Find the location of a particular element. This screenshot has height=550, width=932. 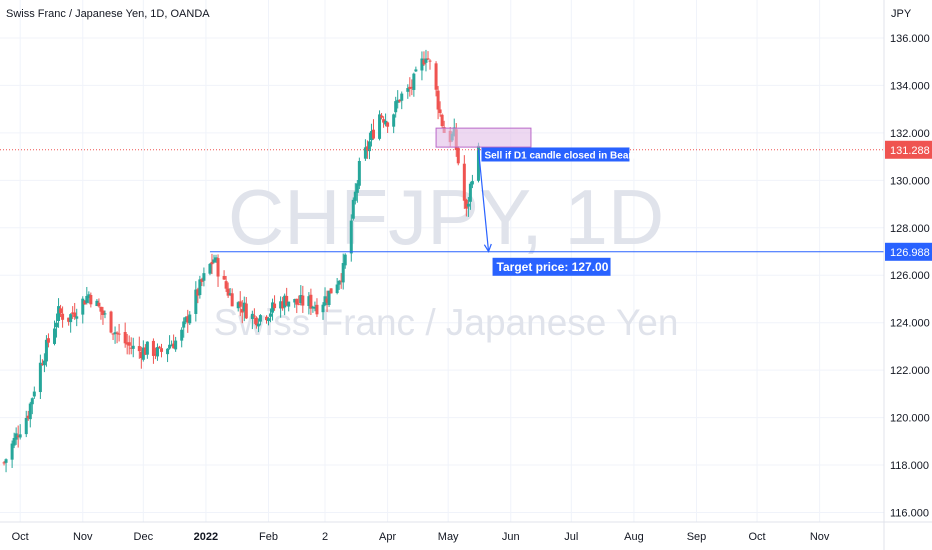

watermark-name: Swiss Franc / Japanese Yen is located at coordinates (446, 322).